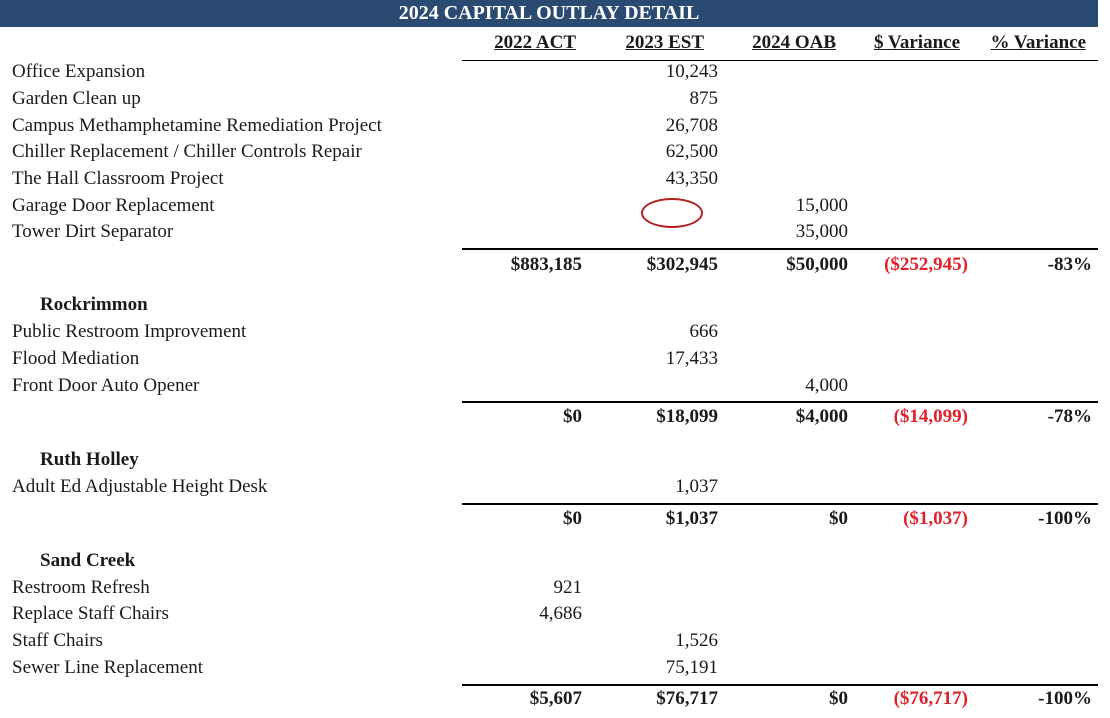 The image size is (1110, 718). I want to click on col-header-2024-oab: 2024 OAB, so click(794, 42).